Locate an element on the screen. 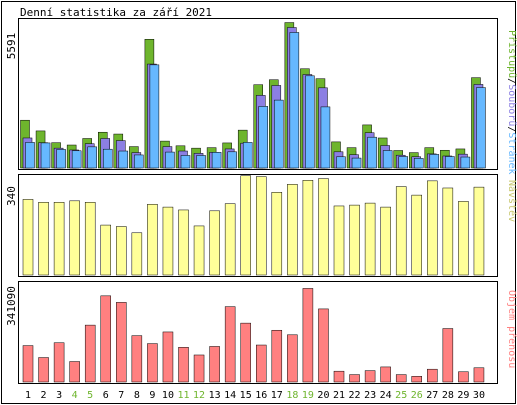 Image resolution: width=517 pixels, height=405 pixels. visits-ymax-label: 340 is located at coordinates (11, 196).